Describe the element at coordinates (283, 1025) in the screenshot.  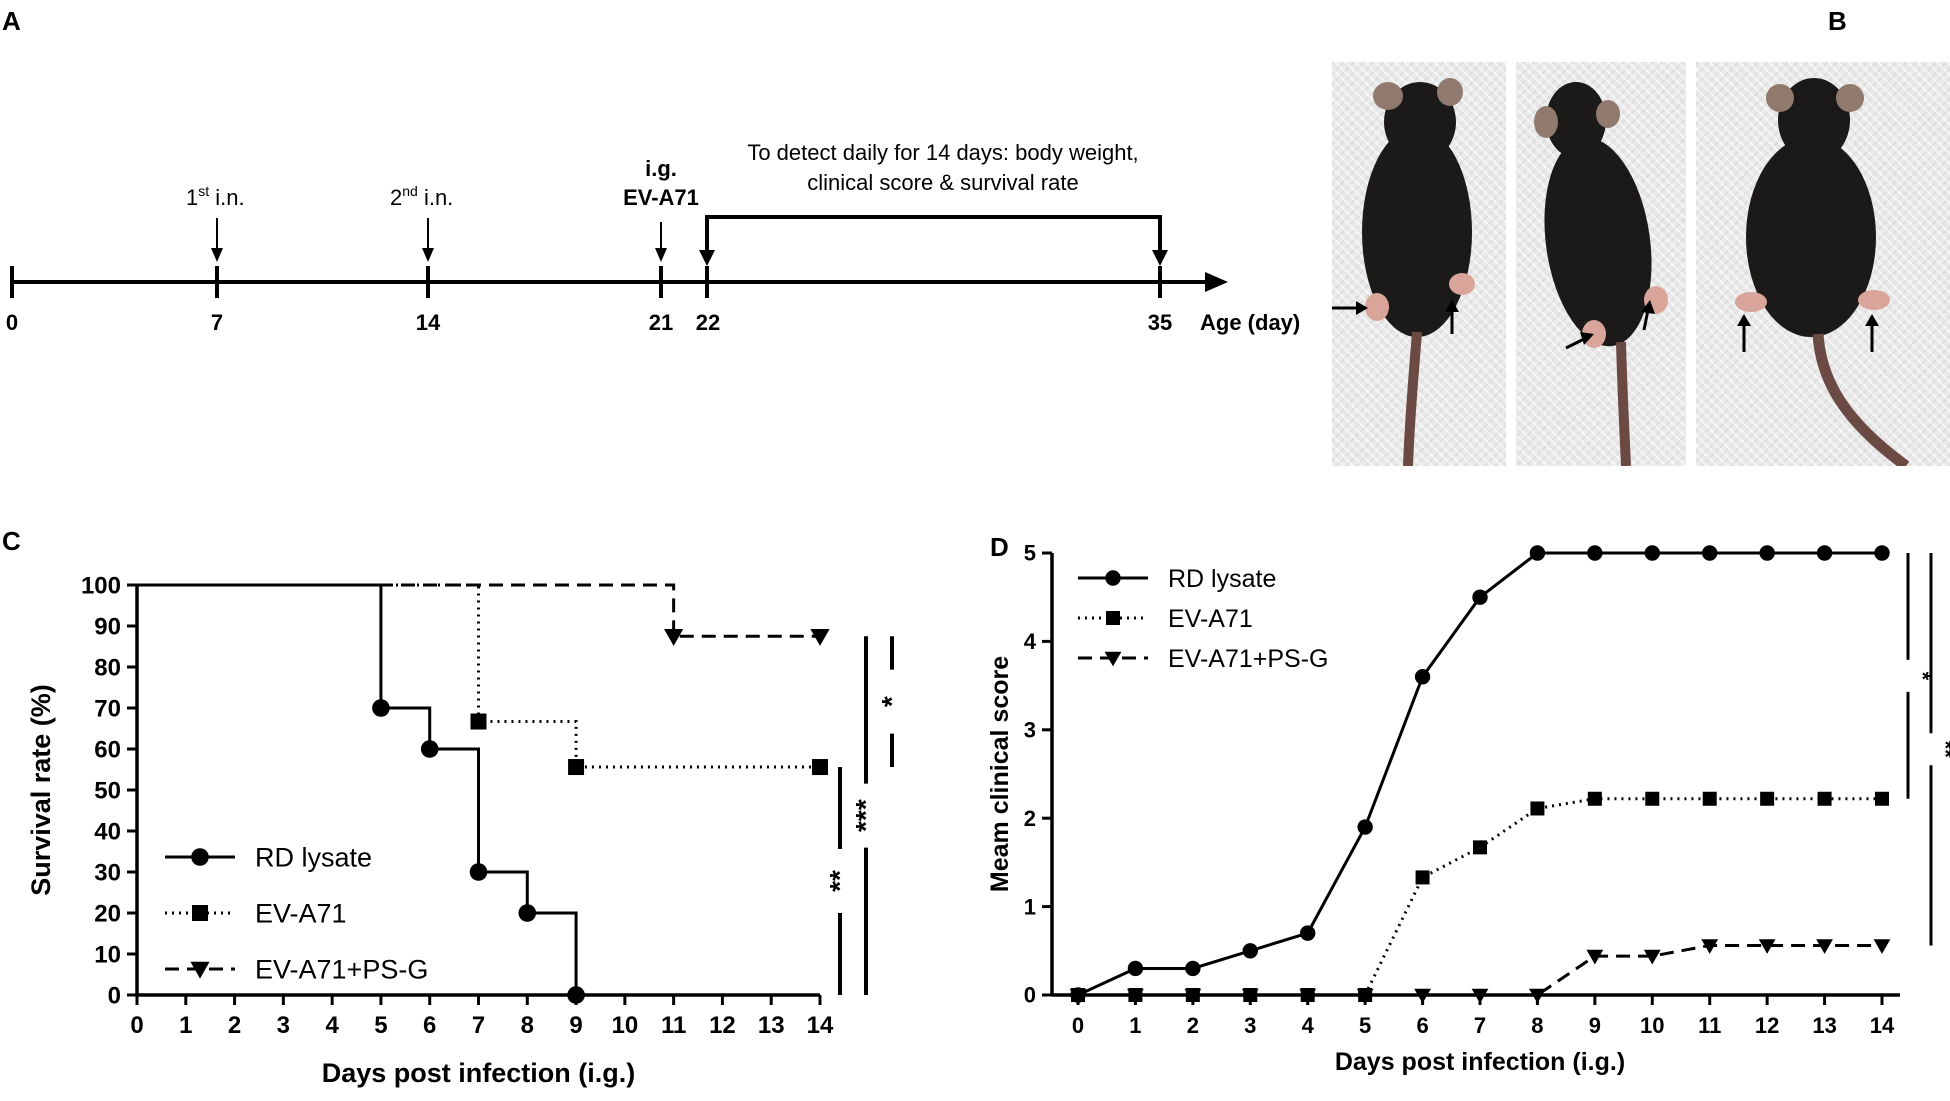
I see `x-tick-label: 3` at that location.